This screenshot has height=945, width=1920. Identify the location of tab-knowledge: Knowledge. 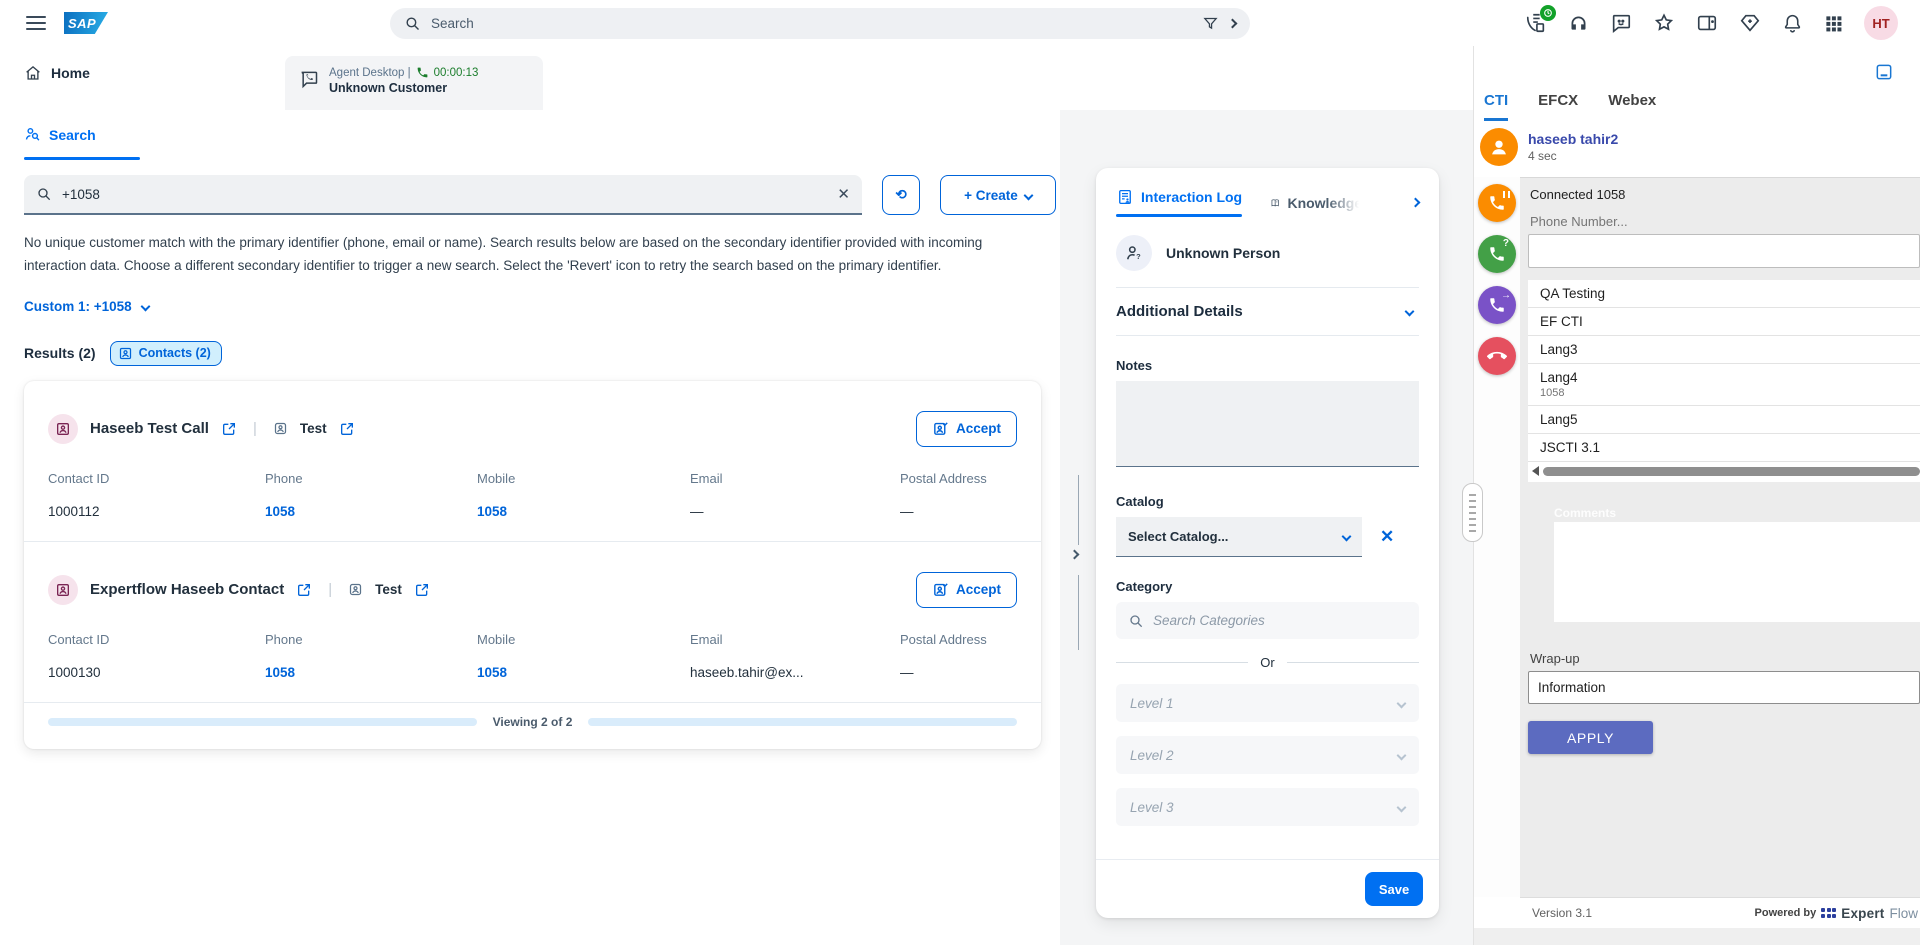
(1316, 203).